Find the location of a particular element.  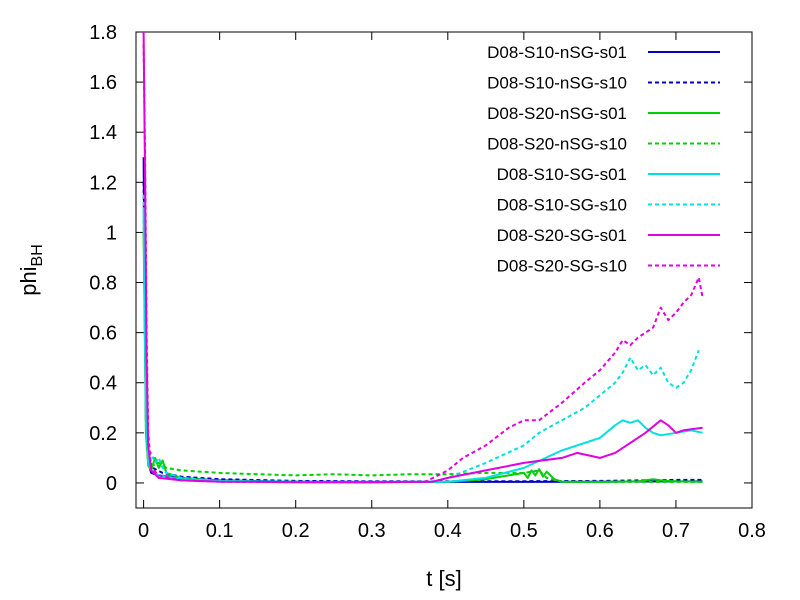

x-tick-label: 0.8 is located at coordinates (752, 531).